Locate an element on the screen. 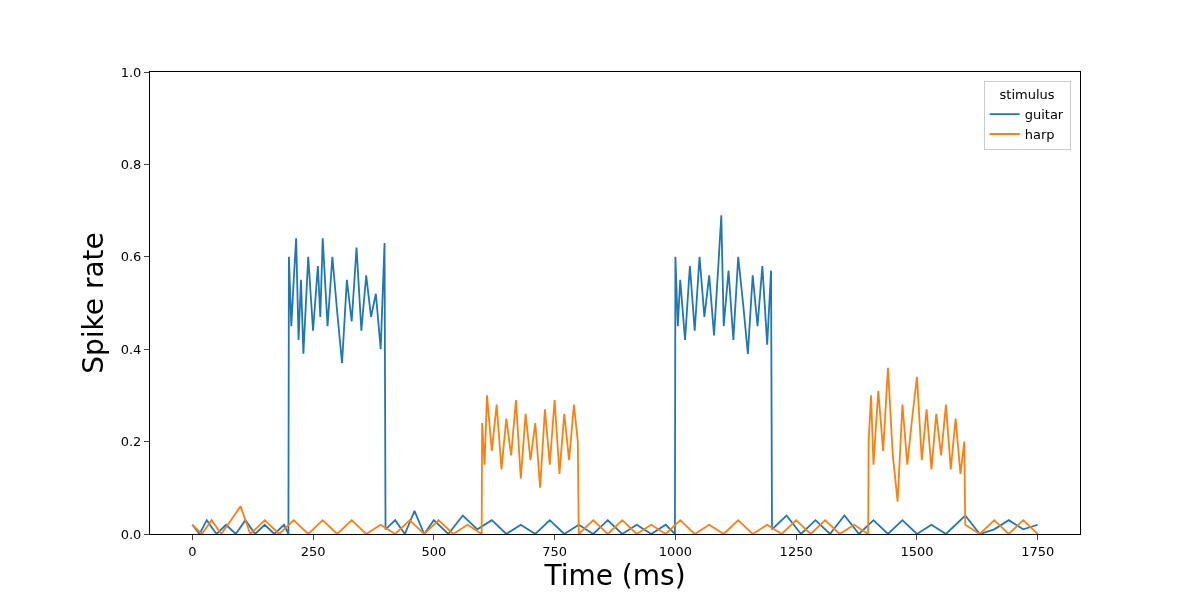 This screenshot has height=600, width=1200. x-tick-label: 250 is located at coordinates (313, 551).